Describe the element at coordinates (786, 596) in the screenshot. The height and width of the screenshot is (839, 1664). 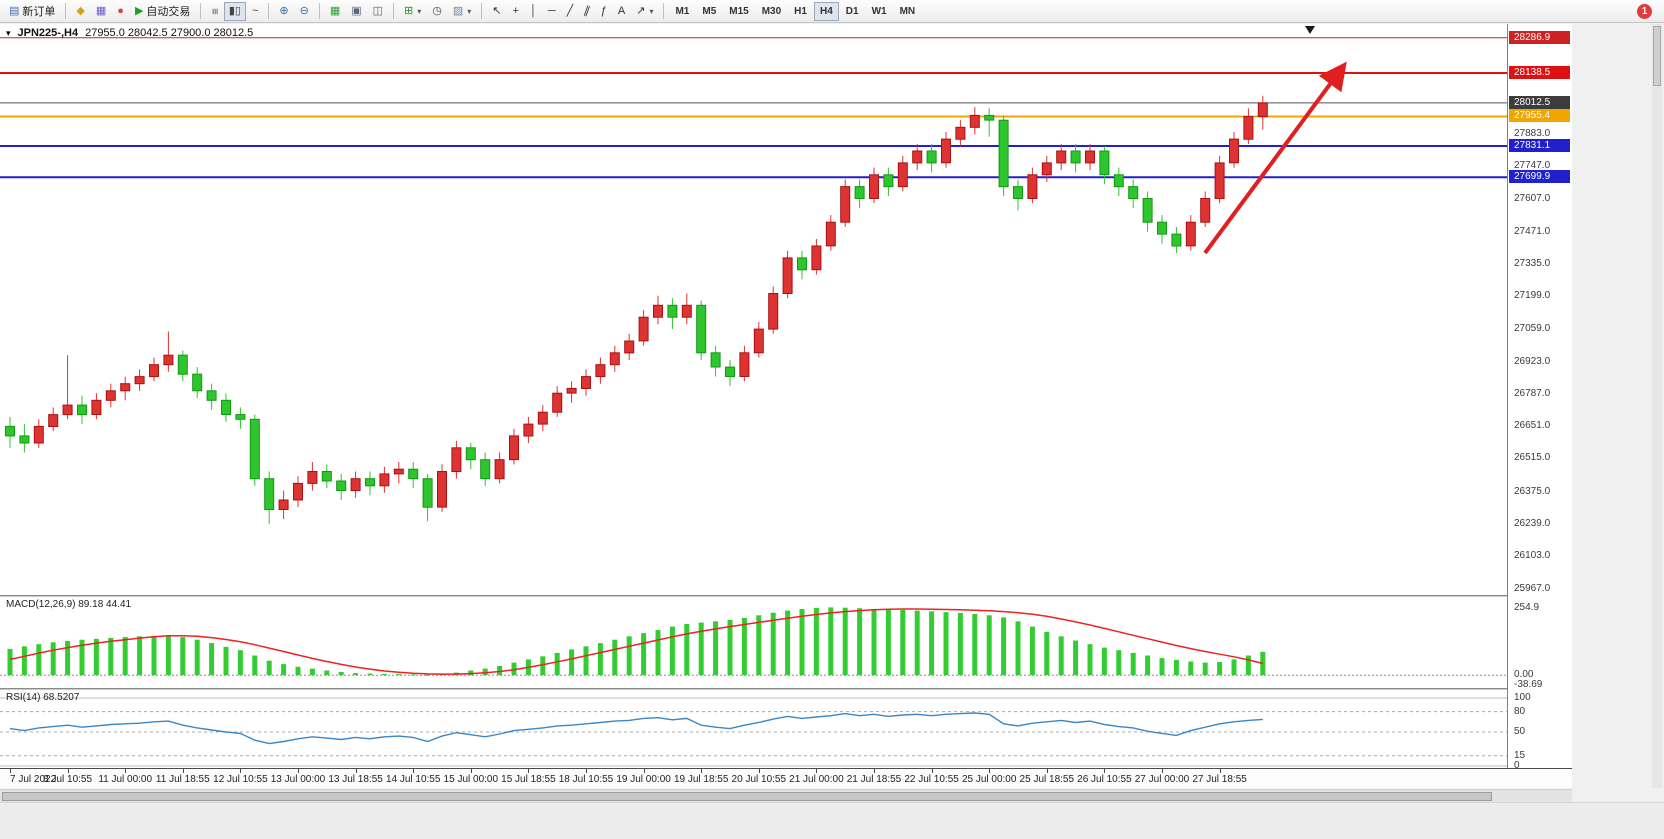
I see `pane-divider-macd` at that location.